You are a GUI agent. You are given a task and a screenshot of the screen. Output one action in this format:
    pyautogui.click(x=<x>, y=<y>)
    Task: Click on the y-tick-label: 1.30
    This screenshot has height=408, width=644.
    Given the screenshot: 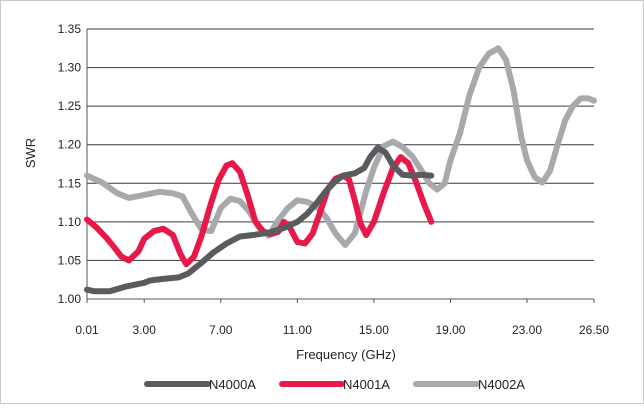 What is the action you would take?
    pyautogui.click(x=70, y=68)
    